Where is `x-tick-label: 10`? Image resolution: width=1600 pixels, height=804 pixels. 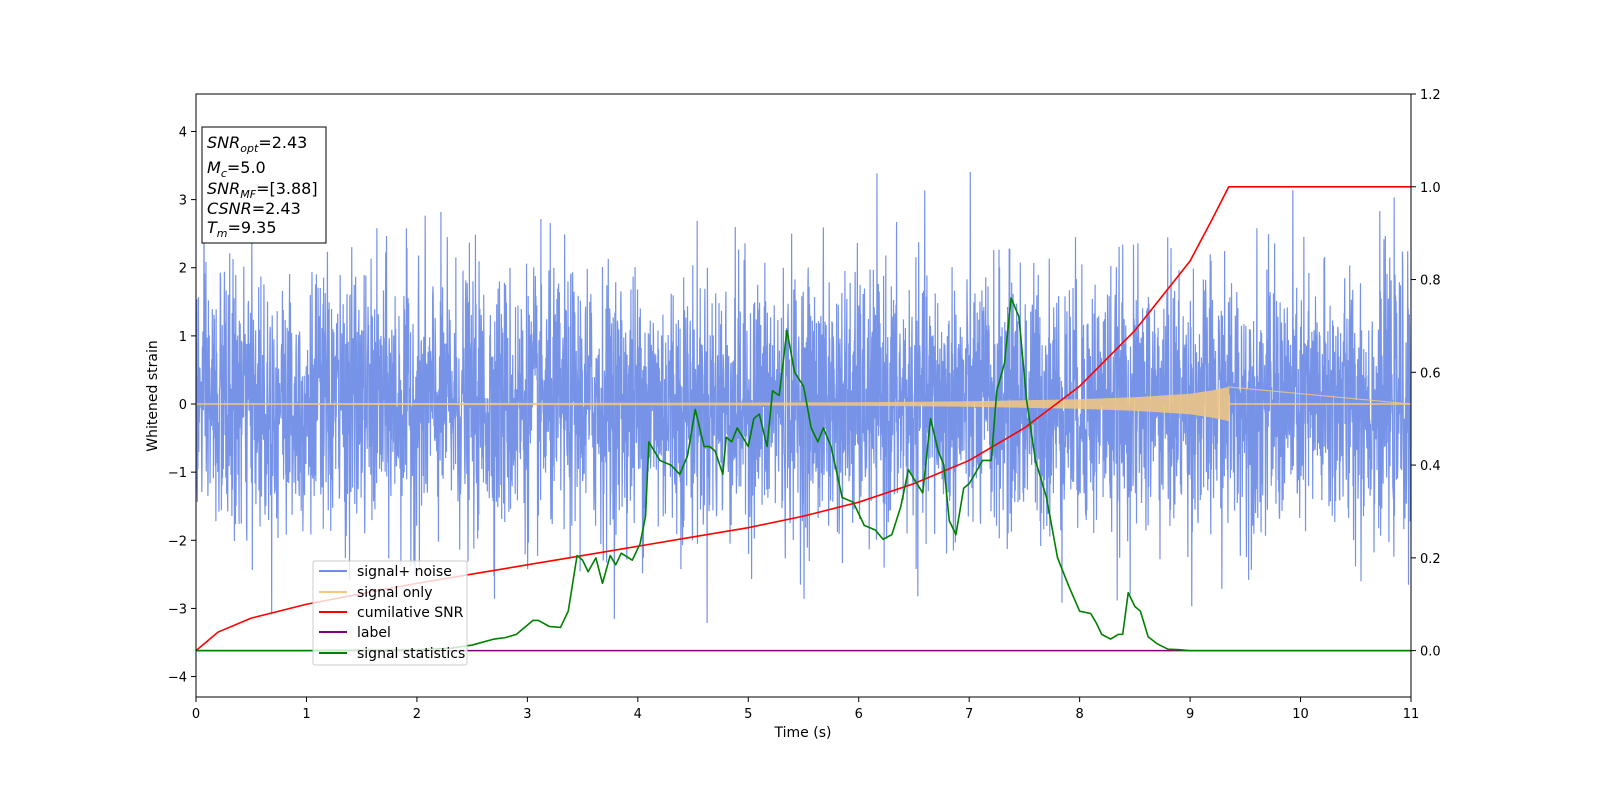 x-tick-label: 10 is located at coordinates (1300, 714).